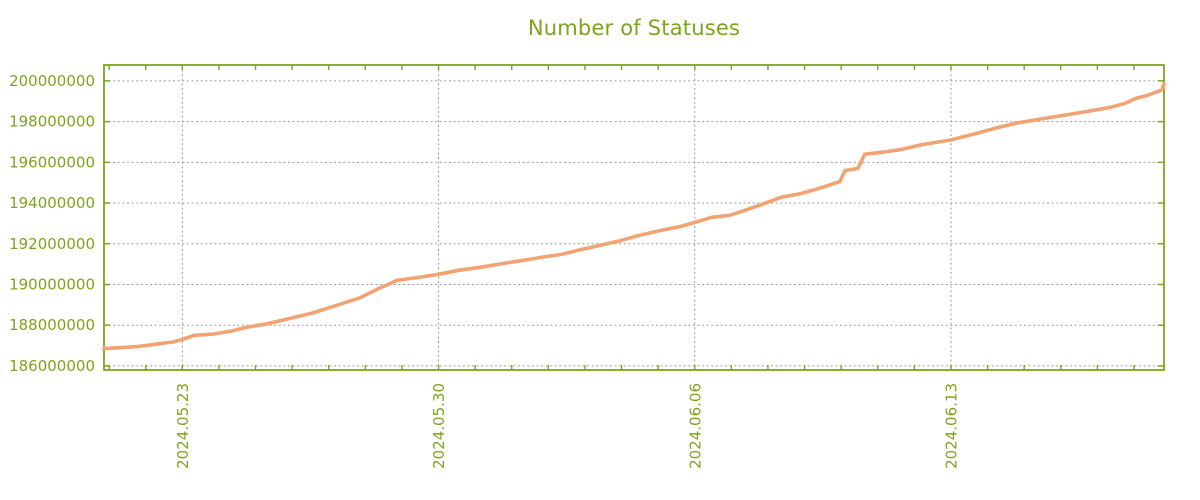  I want to click on y-tick-label: 194000000, so click(52, 203).